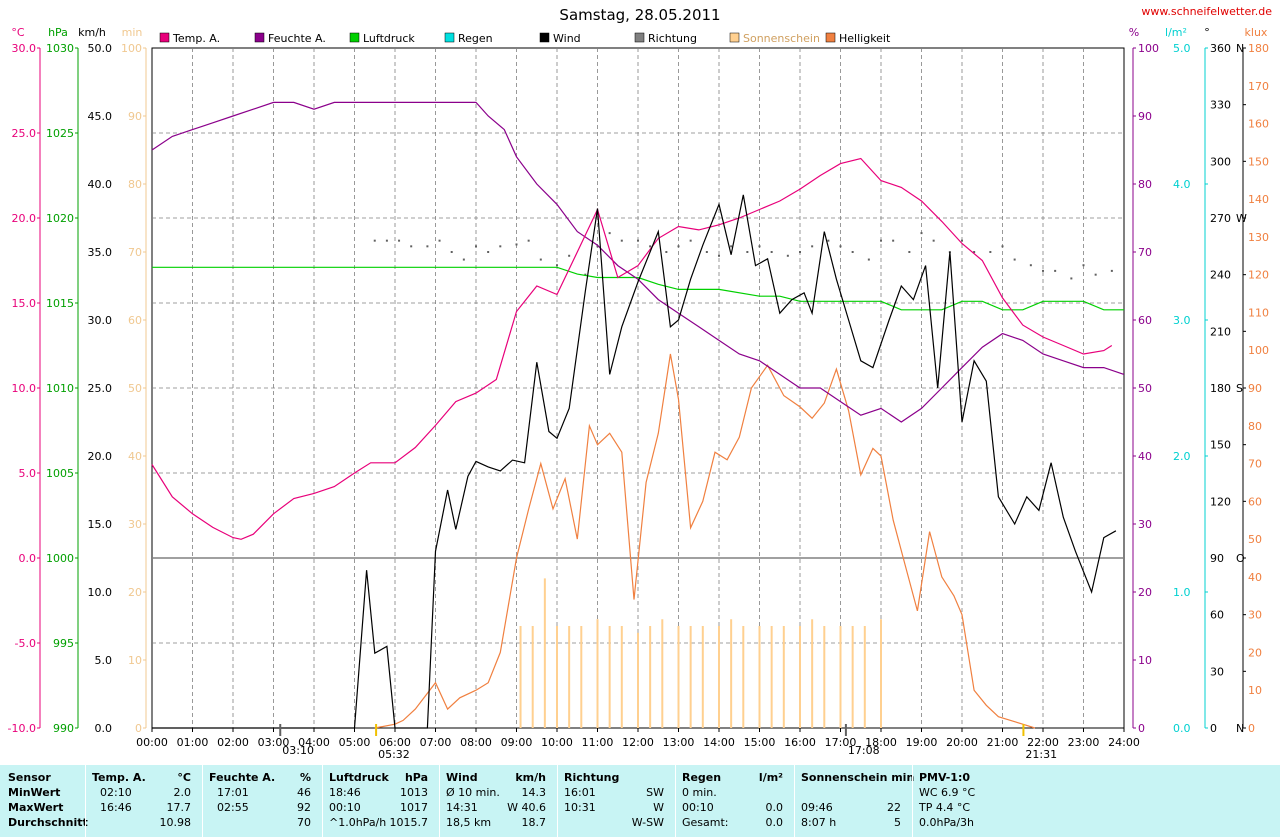 The width and height of the screenshot is (1280, 837). I want to click on stats-cell-time: 02:10, so click(116, 792).